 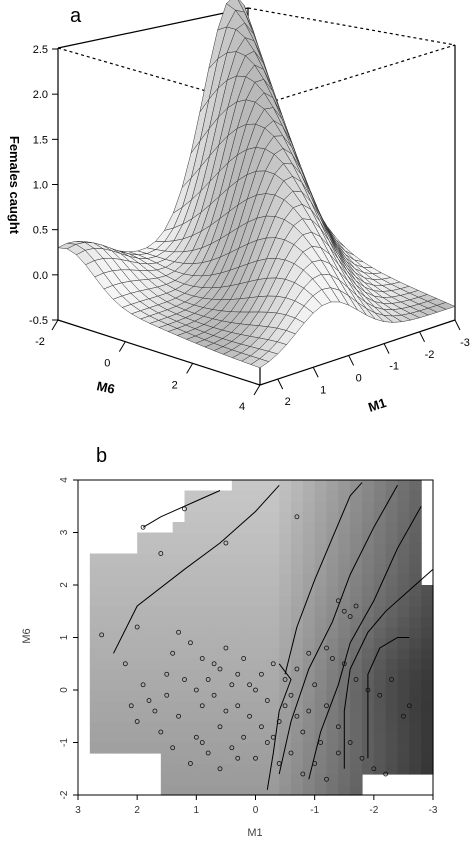 I want to click on m1-axis: -3 -2 -1 0 1 2, so click(x=373, y=363).